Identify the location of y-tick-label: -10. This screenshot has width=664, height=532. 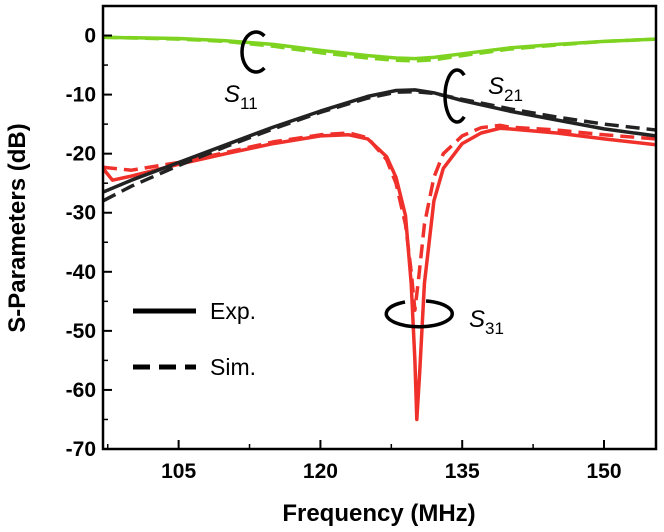
(81, 95).